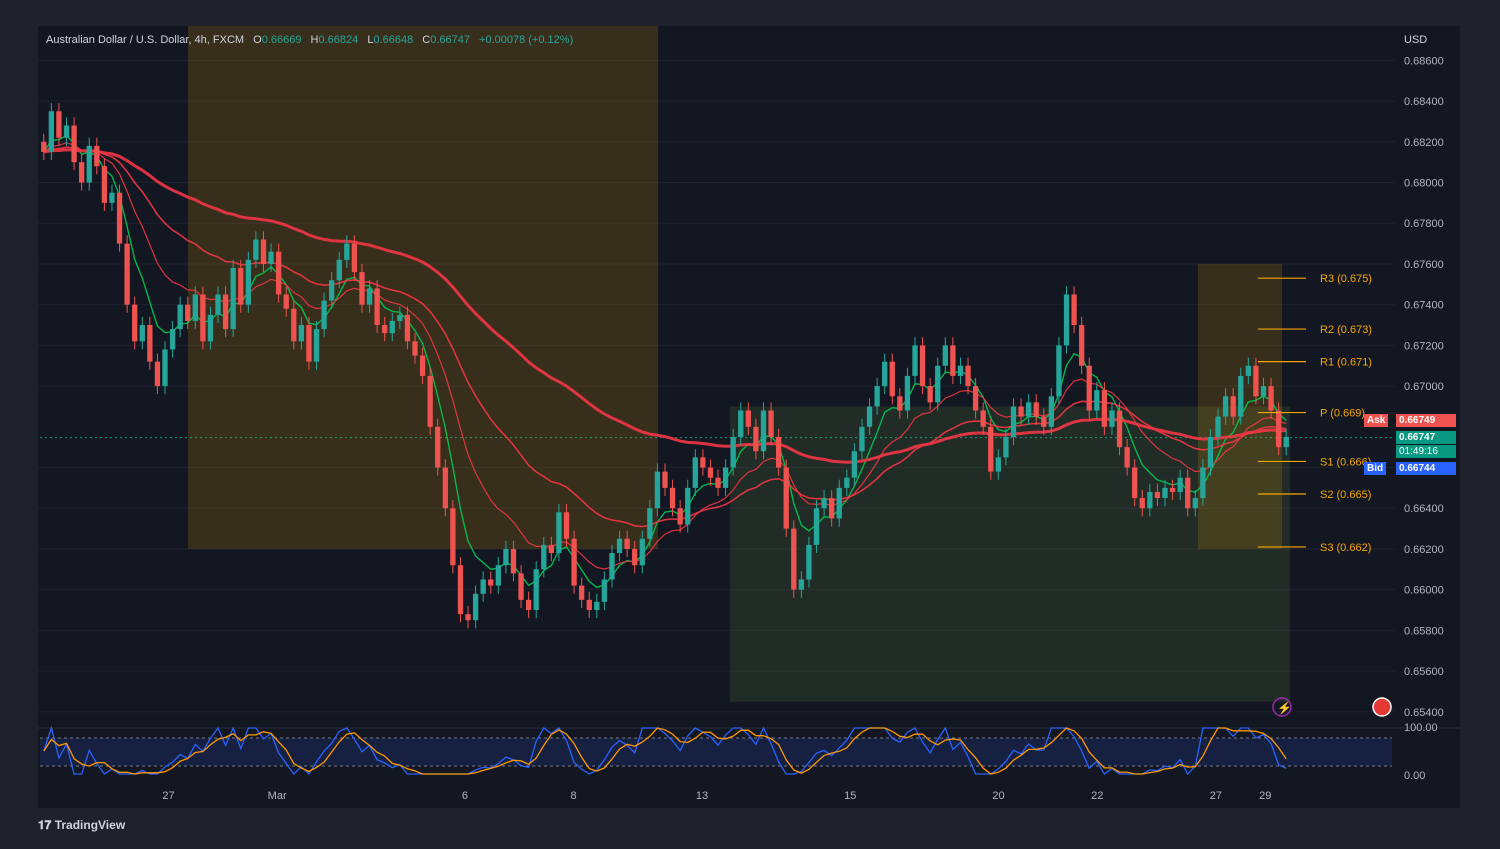 The width and height of the screenshot is (1500, 849). Describe the element at coordinates (1424, 61) in the screenshot. I see `price-tick-label: 0.68600` at that location.